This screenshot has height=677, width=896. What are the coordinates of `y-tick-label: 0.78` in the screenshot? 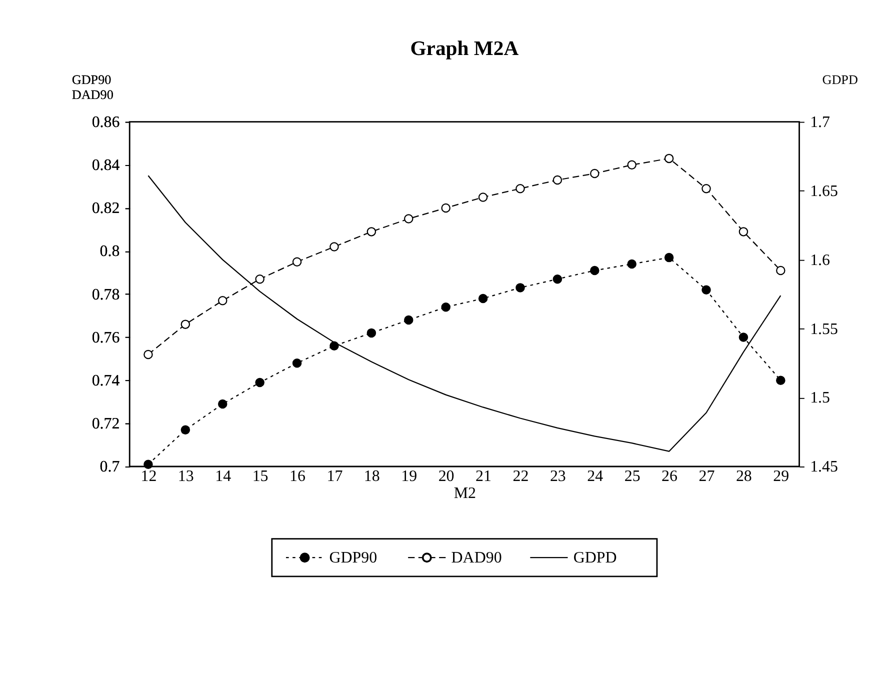 It's located at (106, 295).